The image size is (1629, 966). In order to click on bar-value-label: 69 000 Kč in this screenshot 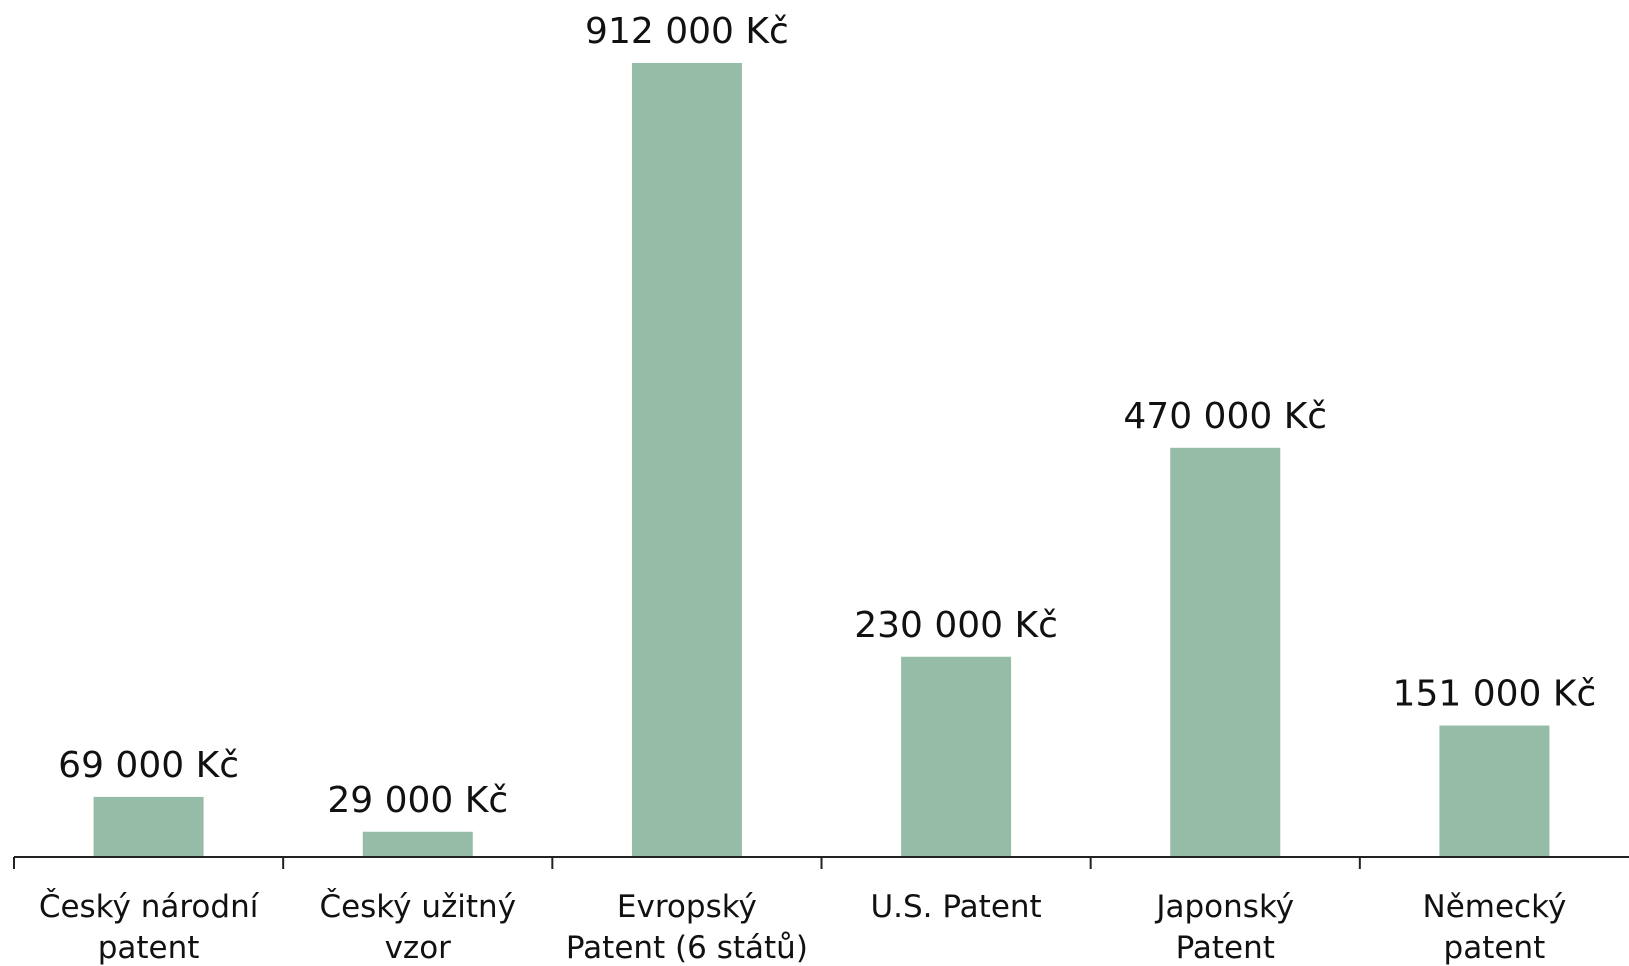, I will do `click(148, 765)`.